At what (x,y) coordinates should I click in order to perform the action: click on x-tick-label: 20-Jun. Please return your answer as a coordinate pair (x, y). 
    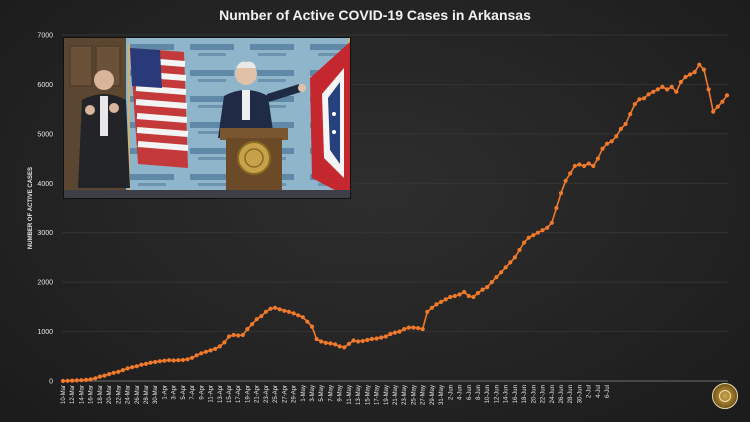
    Looking at the image, I should click on (534, 394).